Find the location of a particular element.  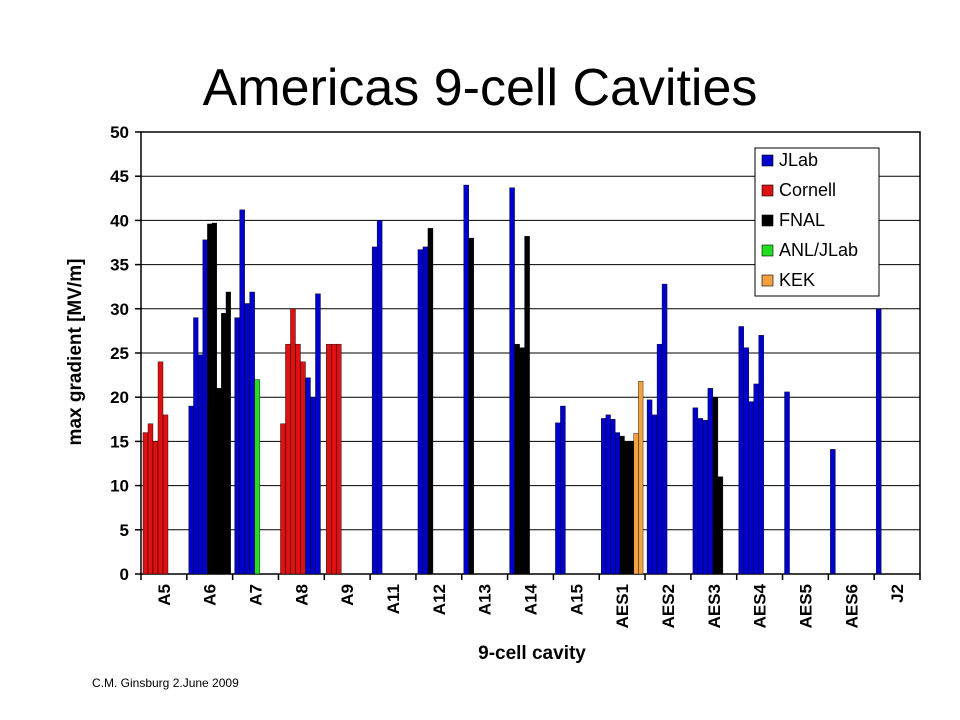

x-tick-label: AES3 is located at coordinates (714, 606).